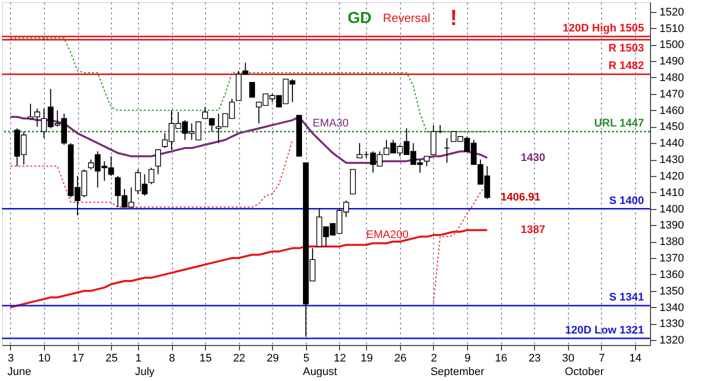 The width and height of the screenshot is (702, 381). Describe the element at coordinates (501, 358) in the screenshot. I see `x-tick-label: 16` at that location.